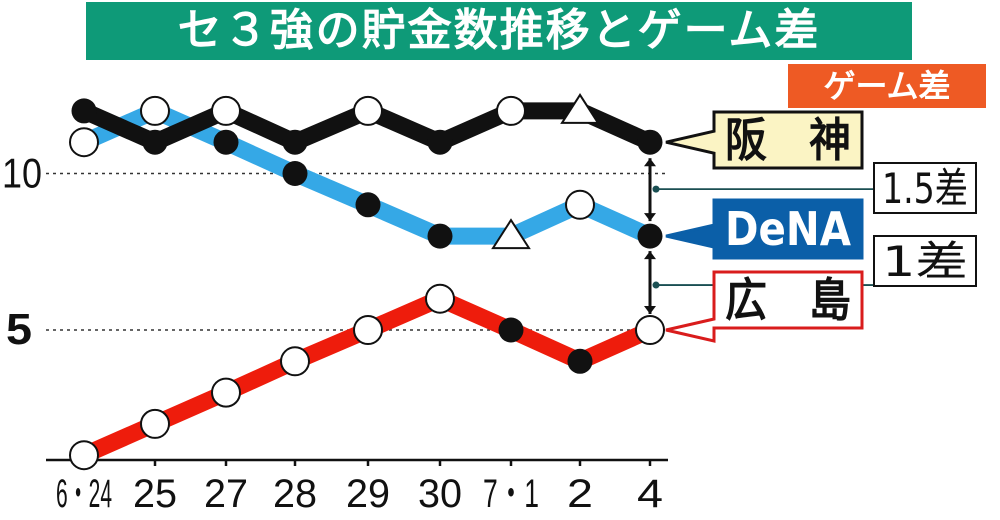 This screenshot has width=1000, height=520. What do you see at coordinates (650, 282) in the screenshot?
I see `diff-arrow-dena-hiroshima` at bounding box center [650, 282].